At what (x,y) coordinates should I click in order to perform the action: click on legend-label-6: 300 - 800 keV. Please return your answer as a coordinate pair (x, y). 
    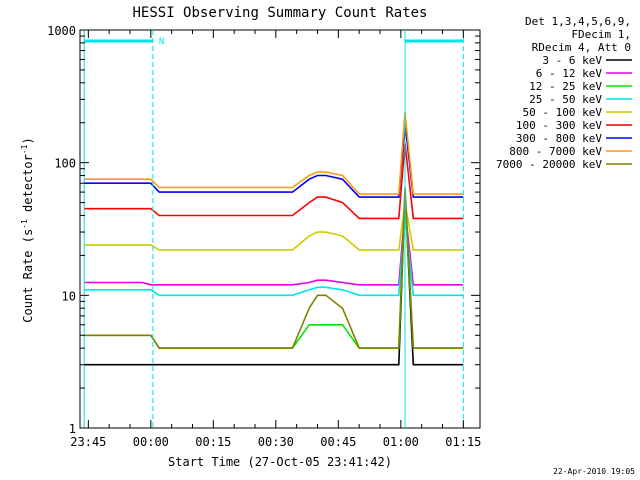
    Looking at the image, I should click on (559, 138).